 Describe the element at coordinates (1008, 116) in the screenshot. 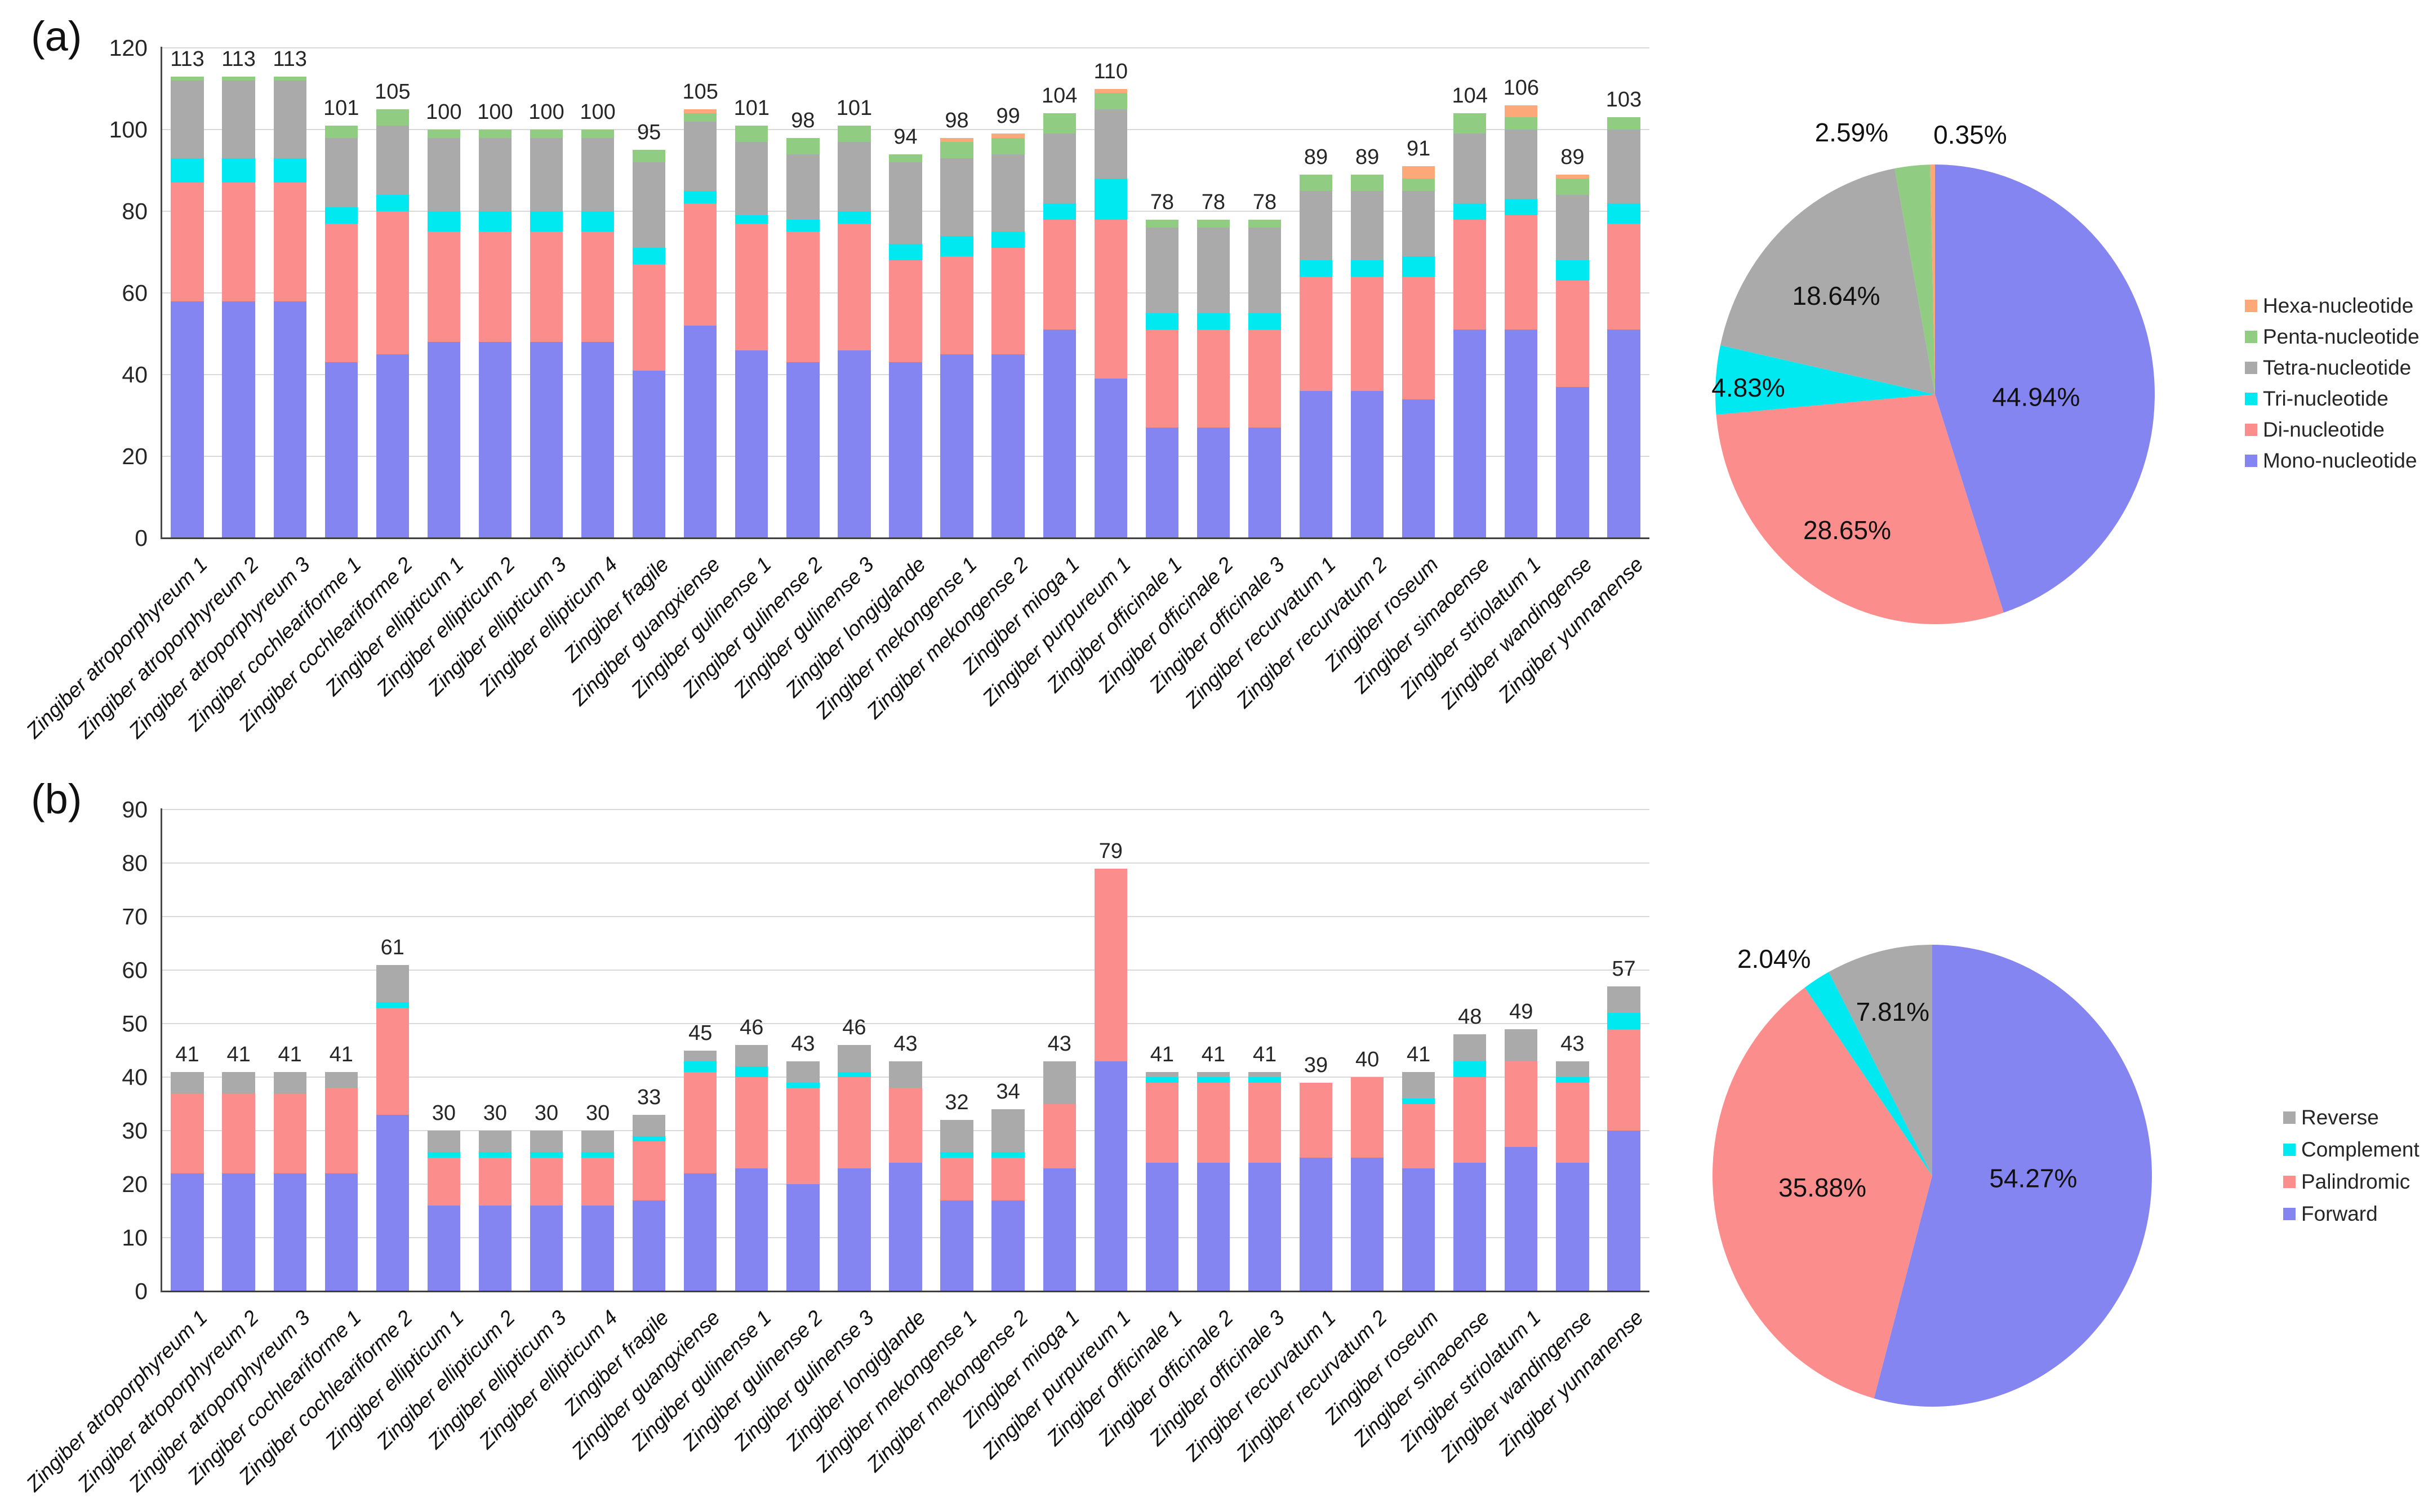

I see `bar-total-label: 99` at that location.